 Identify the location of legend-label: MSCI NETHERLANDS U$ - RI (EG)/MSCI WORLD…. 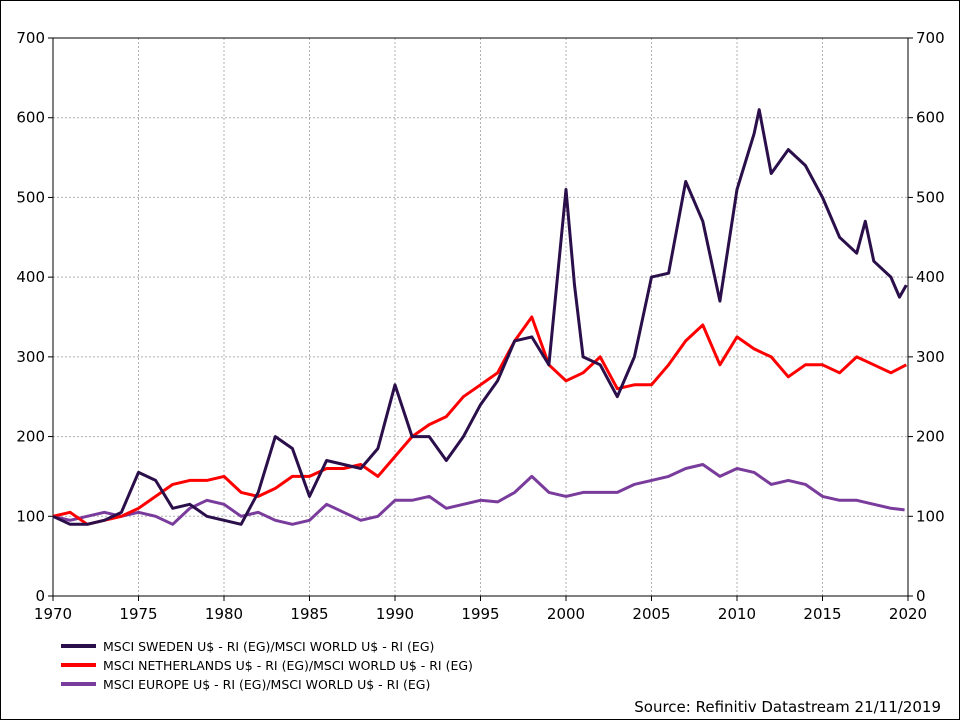
(288, 665).